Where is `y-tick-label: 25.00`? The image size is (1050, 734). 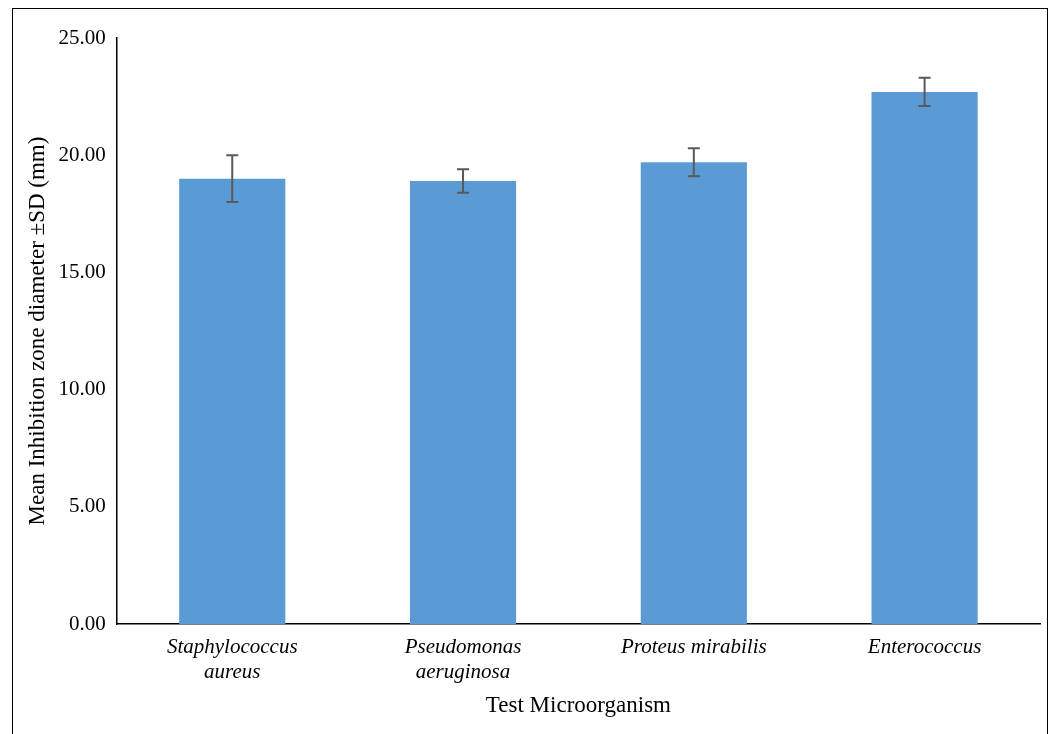 y-tick-label: 25.00 is located at coordinates (82, 36).